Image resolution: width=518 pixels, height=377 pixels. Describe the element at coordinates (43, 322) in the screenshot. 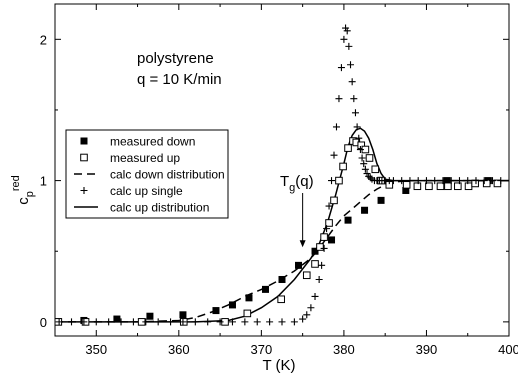

I see `y-tick-label: 0` at that location.